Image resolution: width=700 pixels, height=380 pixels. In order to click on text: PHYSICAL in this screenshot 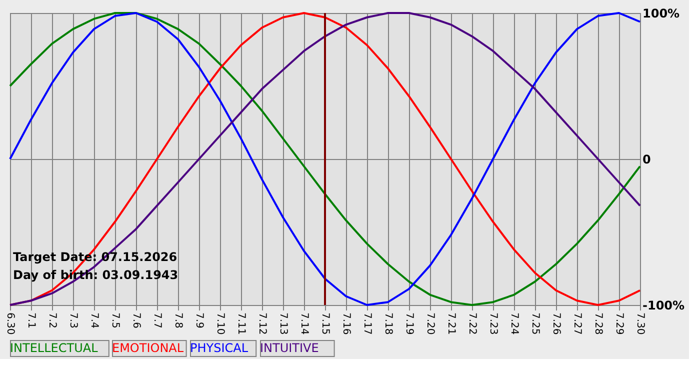, I will do `click(219, 348)`.